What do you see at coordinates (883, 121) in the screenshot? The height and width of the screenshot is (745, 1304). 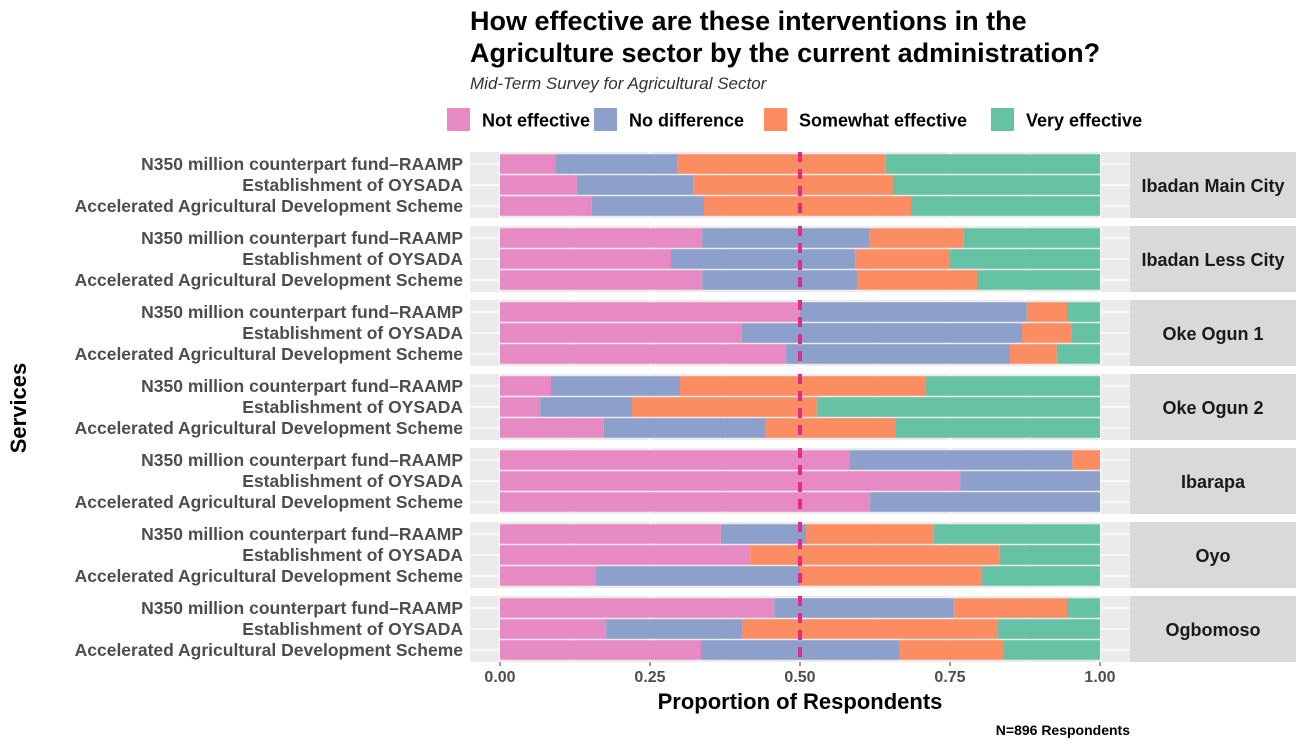 I see `legend-label-somewhat-effective: Somewhat effective` at bounding box center [883, 121].